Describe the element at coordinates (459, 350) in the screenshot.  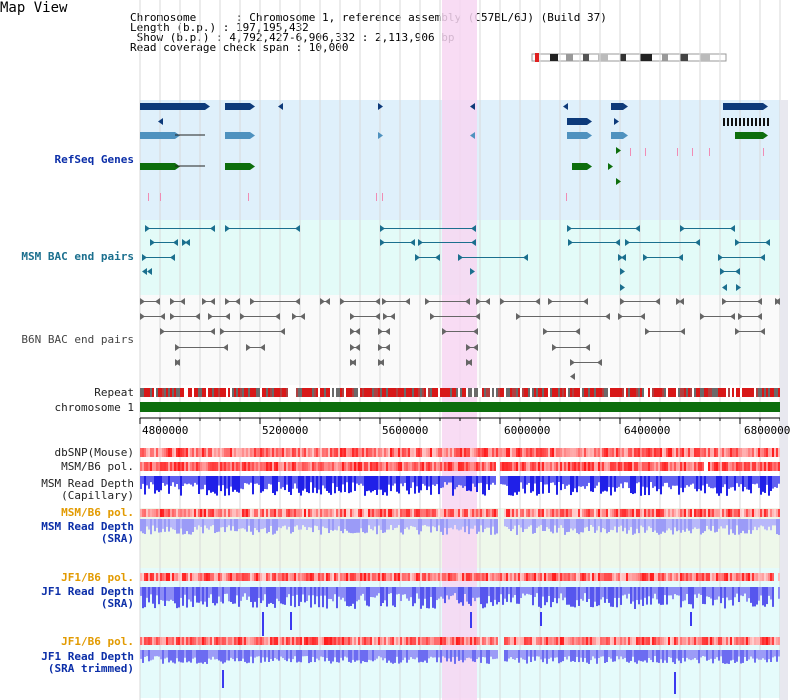
I see `highlight-region` at that location.